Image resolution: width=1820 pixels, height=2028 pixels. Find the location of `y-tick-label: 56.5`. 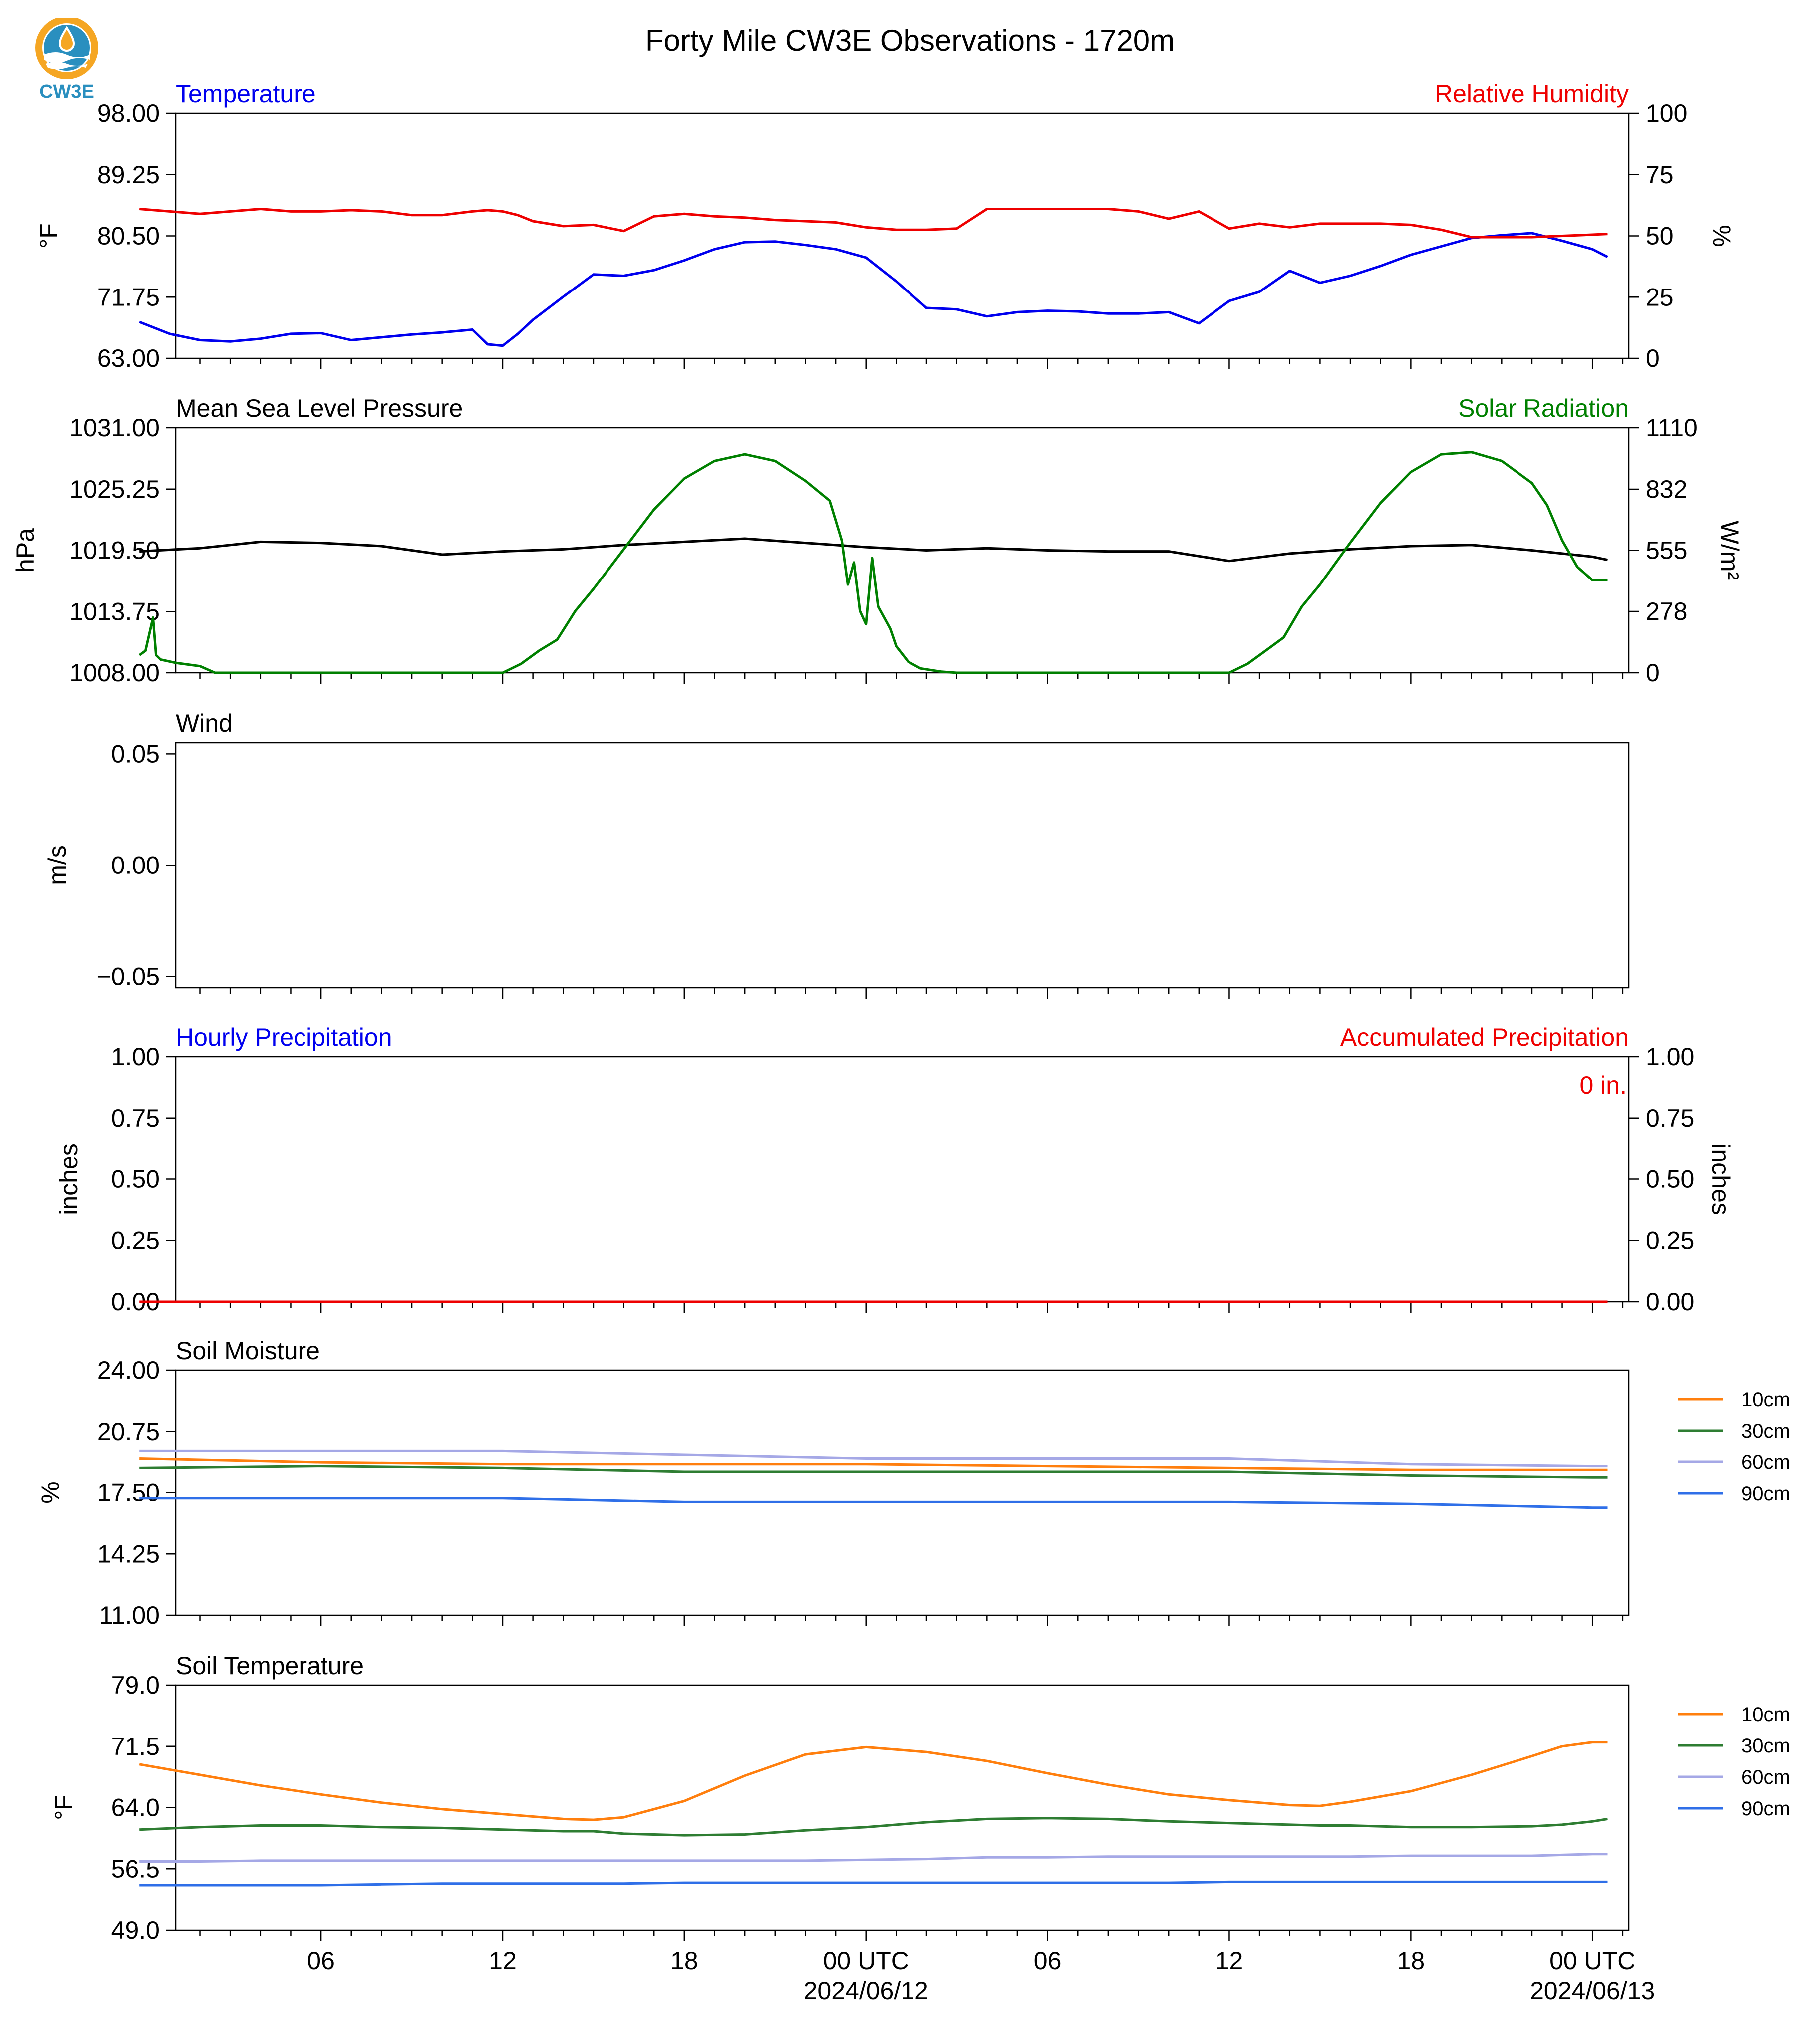

y-tick-label: 56.5 is located at coordinates (135, 1869).